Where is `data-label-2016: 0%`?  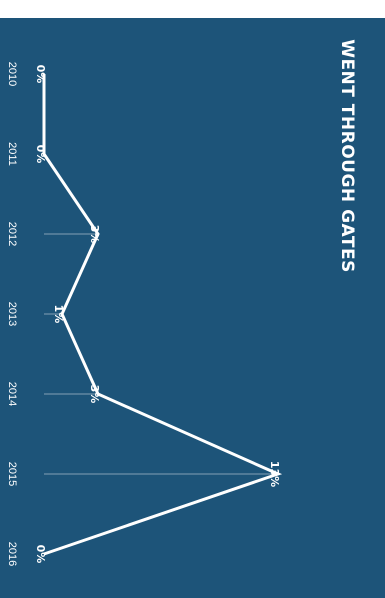 data-label-2016: 0% is located at coordinates (40, 554).